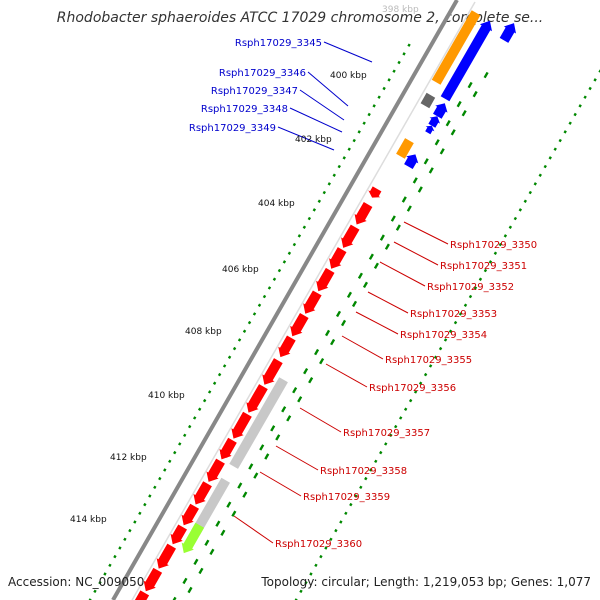 This screenshot has width=600, height=600. I want to click on tick-label: 404 kbp, so click(276, 204).